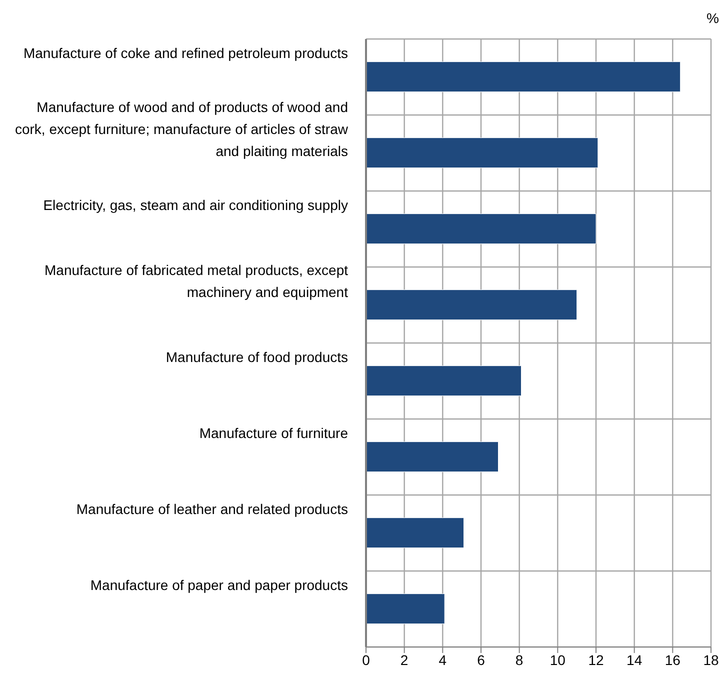 The height and width of the screenshot is (673, 719). What do you see at coordinates (442, 660) in the screenshot?
I see `x-tick-label: 4` at bounding box center [442, 660].